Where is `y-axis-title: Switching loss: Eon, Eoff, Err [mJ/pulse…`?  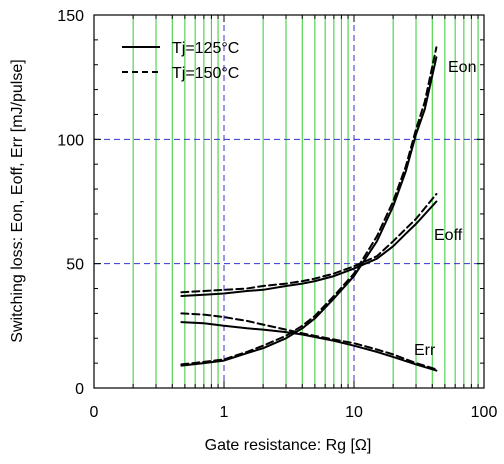 y-axis-title: Switching loss: Eon, Eoff, Err [mJ/pulse… is located at coordinates (17, 200).